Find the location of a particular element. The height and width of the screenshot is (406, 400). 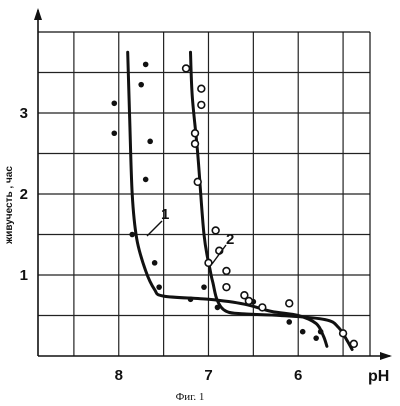

y-tick-label: 2 is located at coordinates (24, 194).